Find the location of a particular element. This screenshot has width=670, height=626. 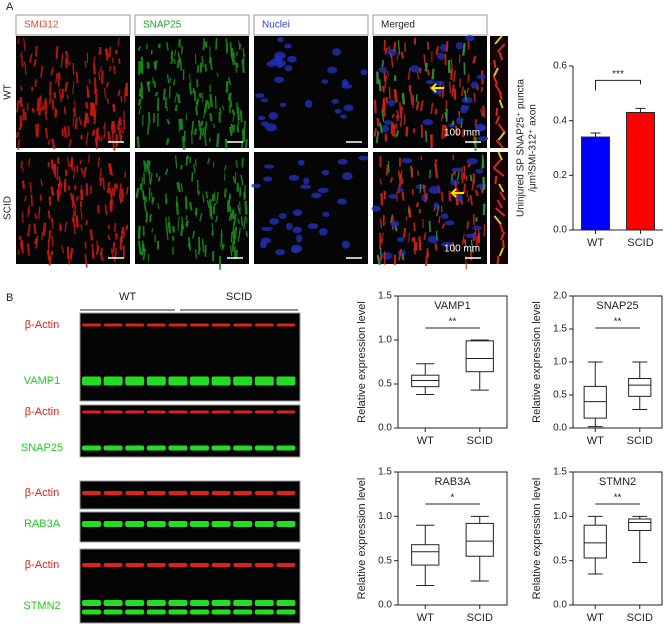

y-tick-label: 0.2 is located at coordinates (560, 175).